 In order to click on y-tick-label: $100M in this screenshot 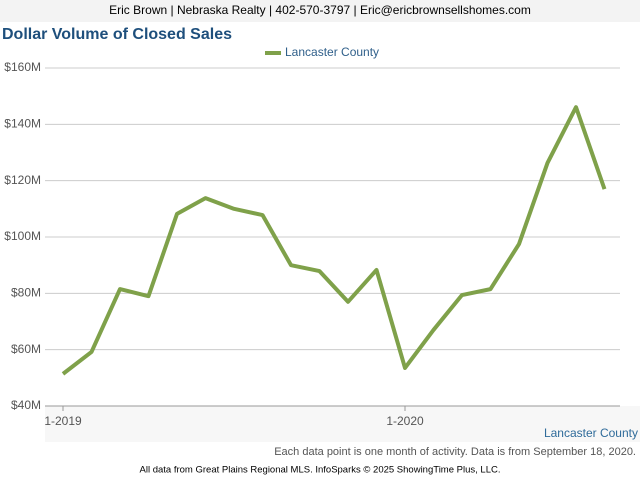, I will do `click(22, 236)`.